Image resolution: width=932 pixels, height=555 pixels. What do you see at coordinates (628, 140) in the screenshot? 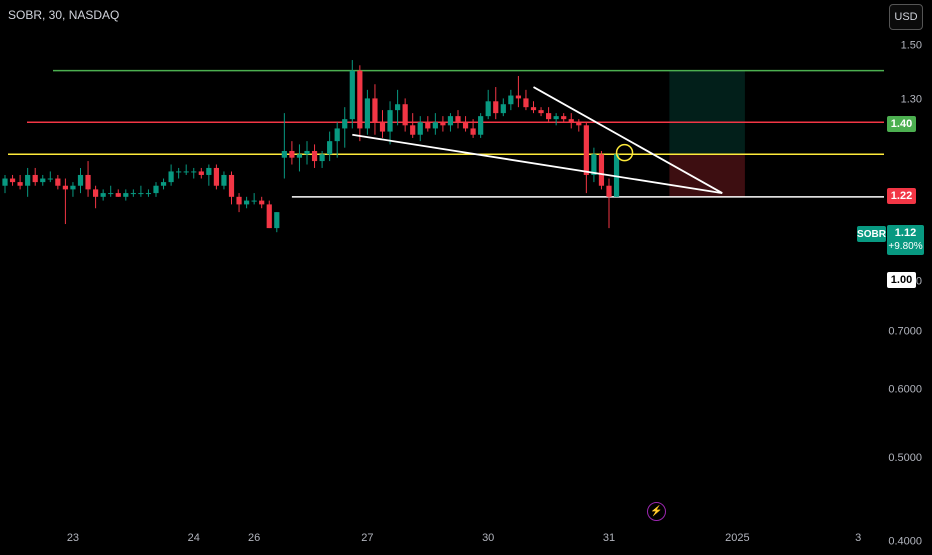
I see `wedge-upper-trendline` at bounding box center [628, 140].